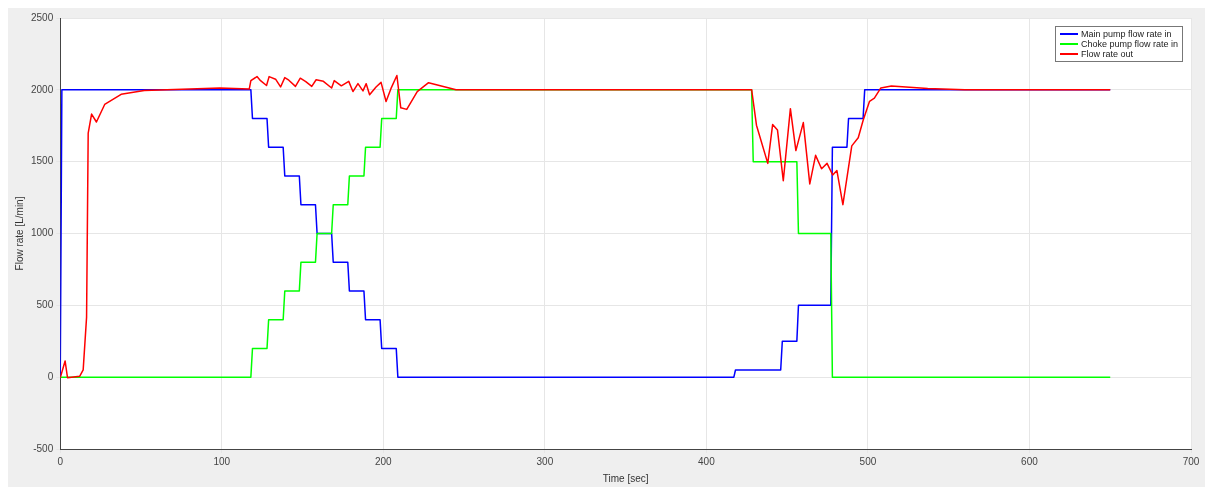 This screenshot has height=495, width=1213. I want to click on x-tick-label: 0, so click(60, 461).